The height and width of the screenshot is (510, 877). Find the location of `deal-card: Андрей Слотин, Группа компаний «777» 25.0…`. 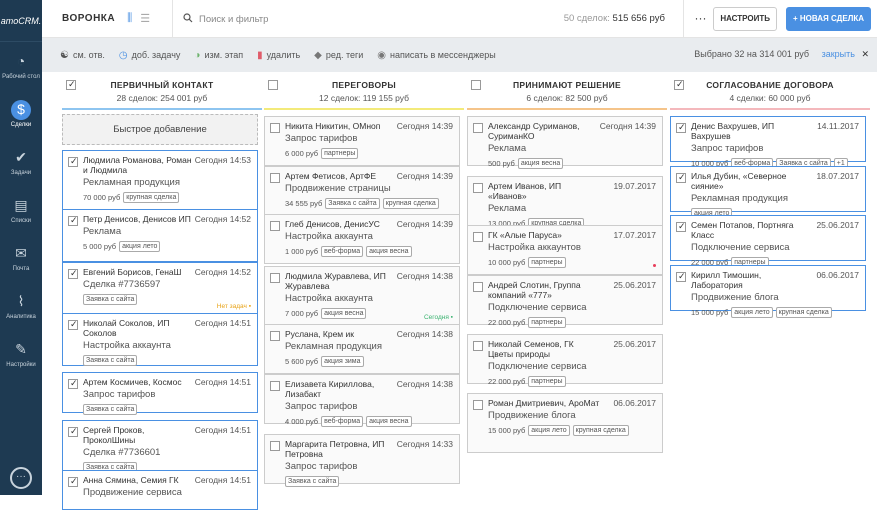

deal-card: Андрей Слотин, Группа компаний «777» 25.0… is located at coordinates (565, 301).